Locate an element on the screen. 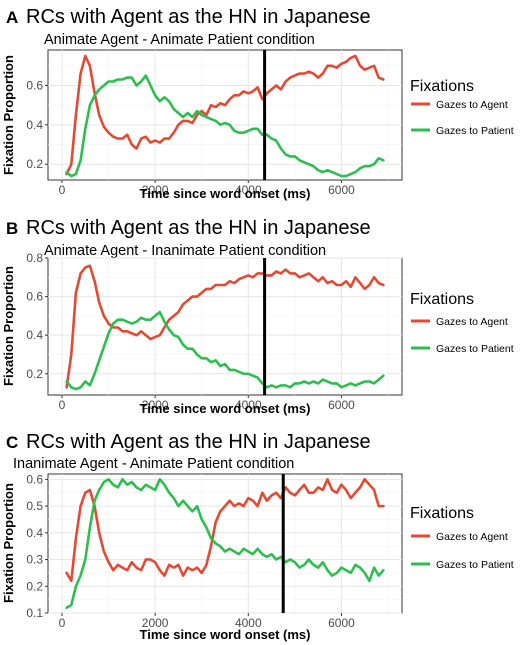  panel-b-lines is located at coordinates (225, 326).